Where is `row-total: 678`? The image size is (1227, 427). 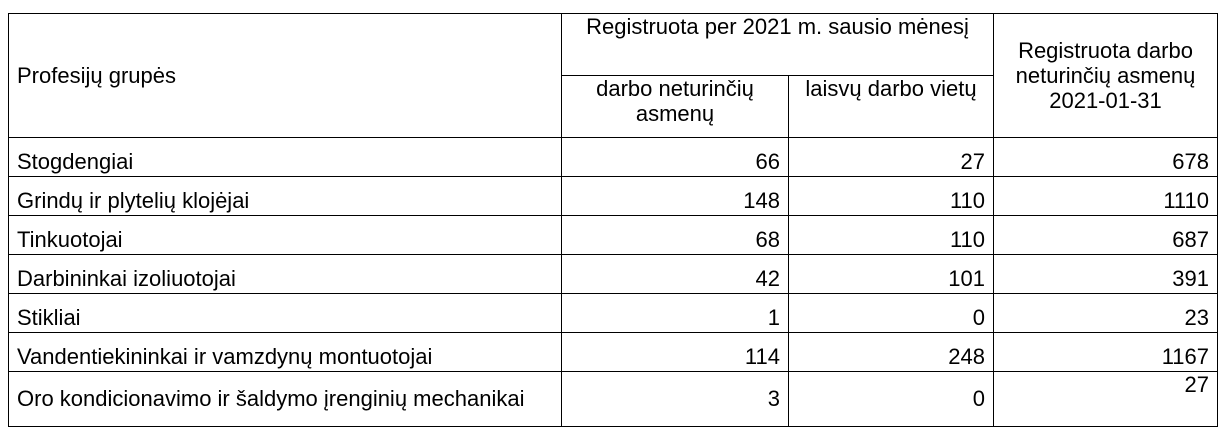 row-total: 678 is located at coordinates (1106, 157).